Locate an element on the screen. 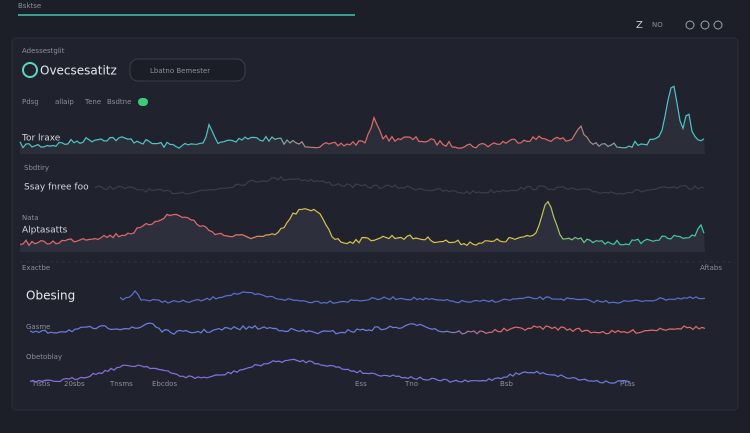  search-box is located at coordinates (187, 70).